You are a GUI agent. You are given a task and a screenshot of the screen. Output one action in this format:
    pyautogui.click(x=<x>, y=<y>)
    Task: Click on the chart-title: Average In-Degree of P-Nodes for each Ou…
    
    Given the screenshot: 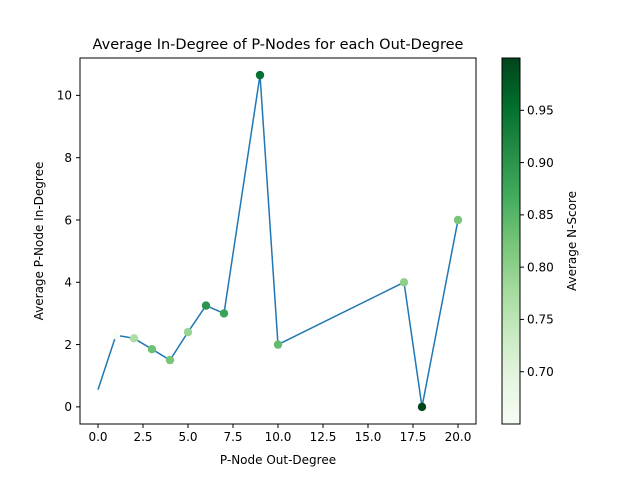 What is the action you would take?
    pyautogui.click(x=278, y=45)
    